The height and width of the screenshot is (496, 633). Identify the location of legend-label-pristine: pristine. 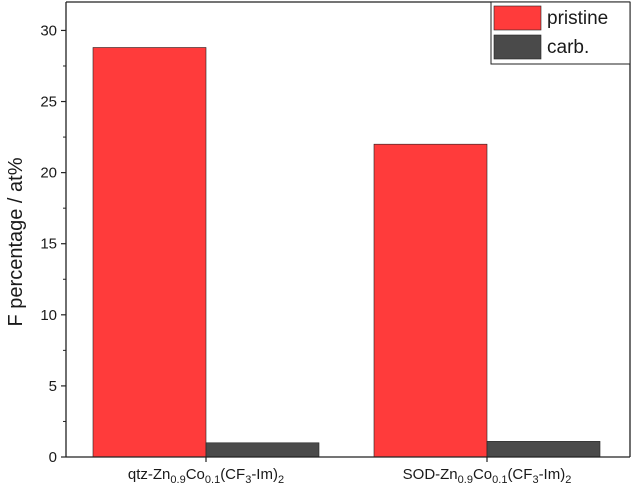
(577, 18).